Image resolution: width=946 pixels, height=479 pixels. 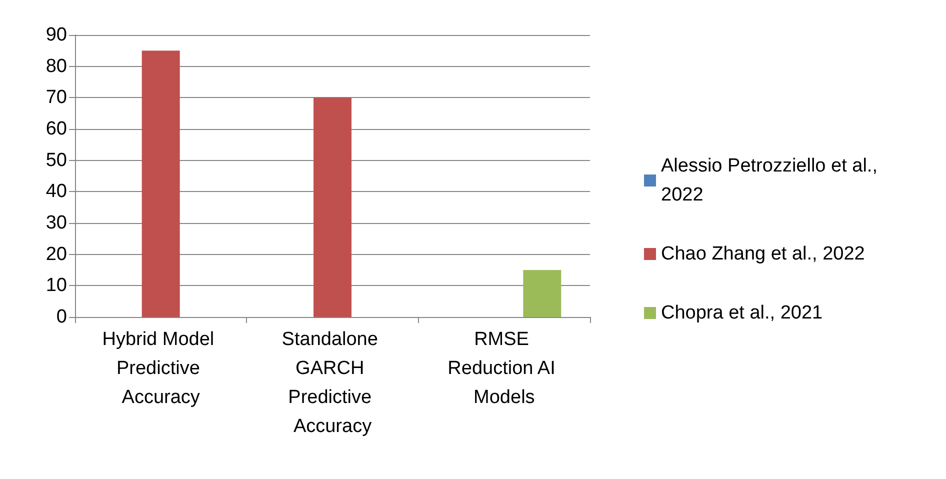 What do you see at coordinates (56, 97) in the screenshot?
I see `y-tick-label: 70` at bounding box center [56, 97].